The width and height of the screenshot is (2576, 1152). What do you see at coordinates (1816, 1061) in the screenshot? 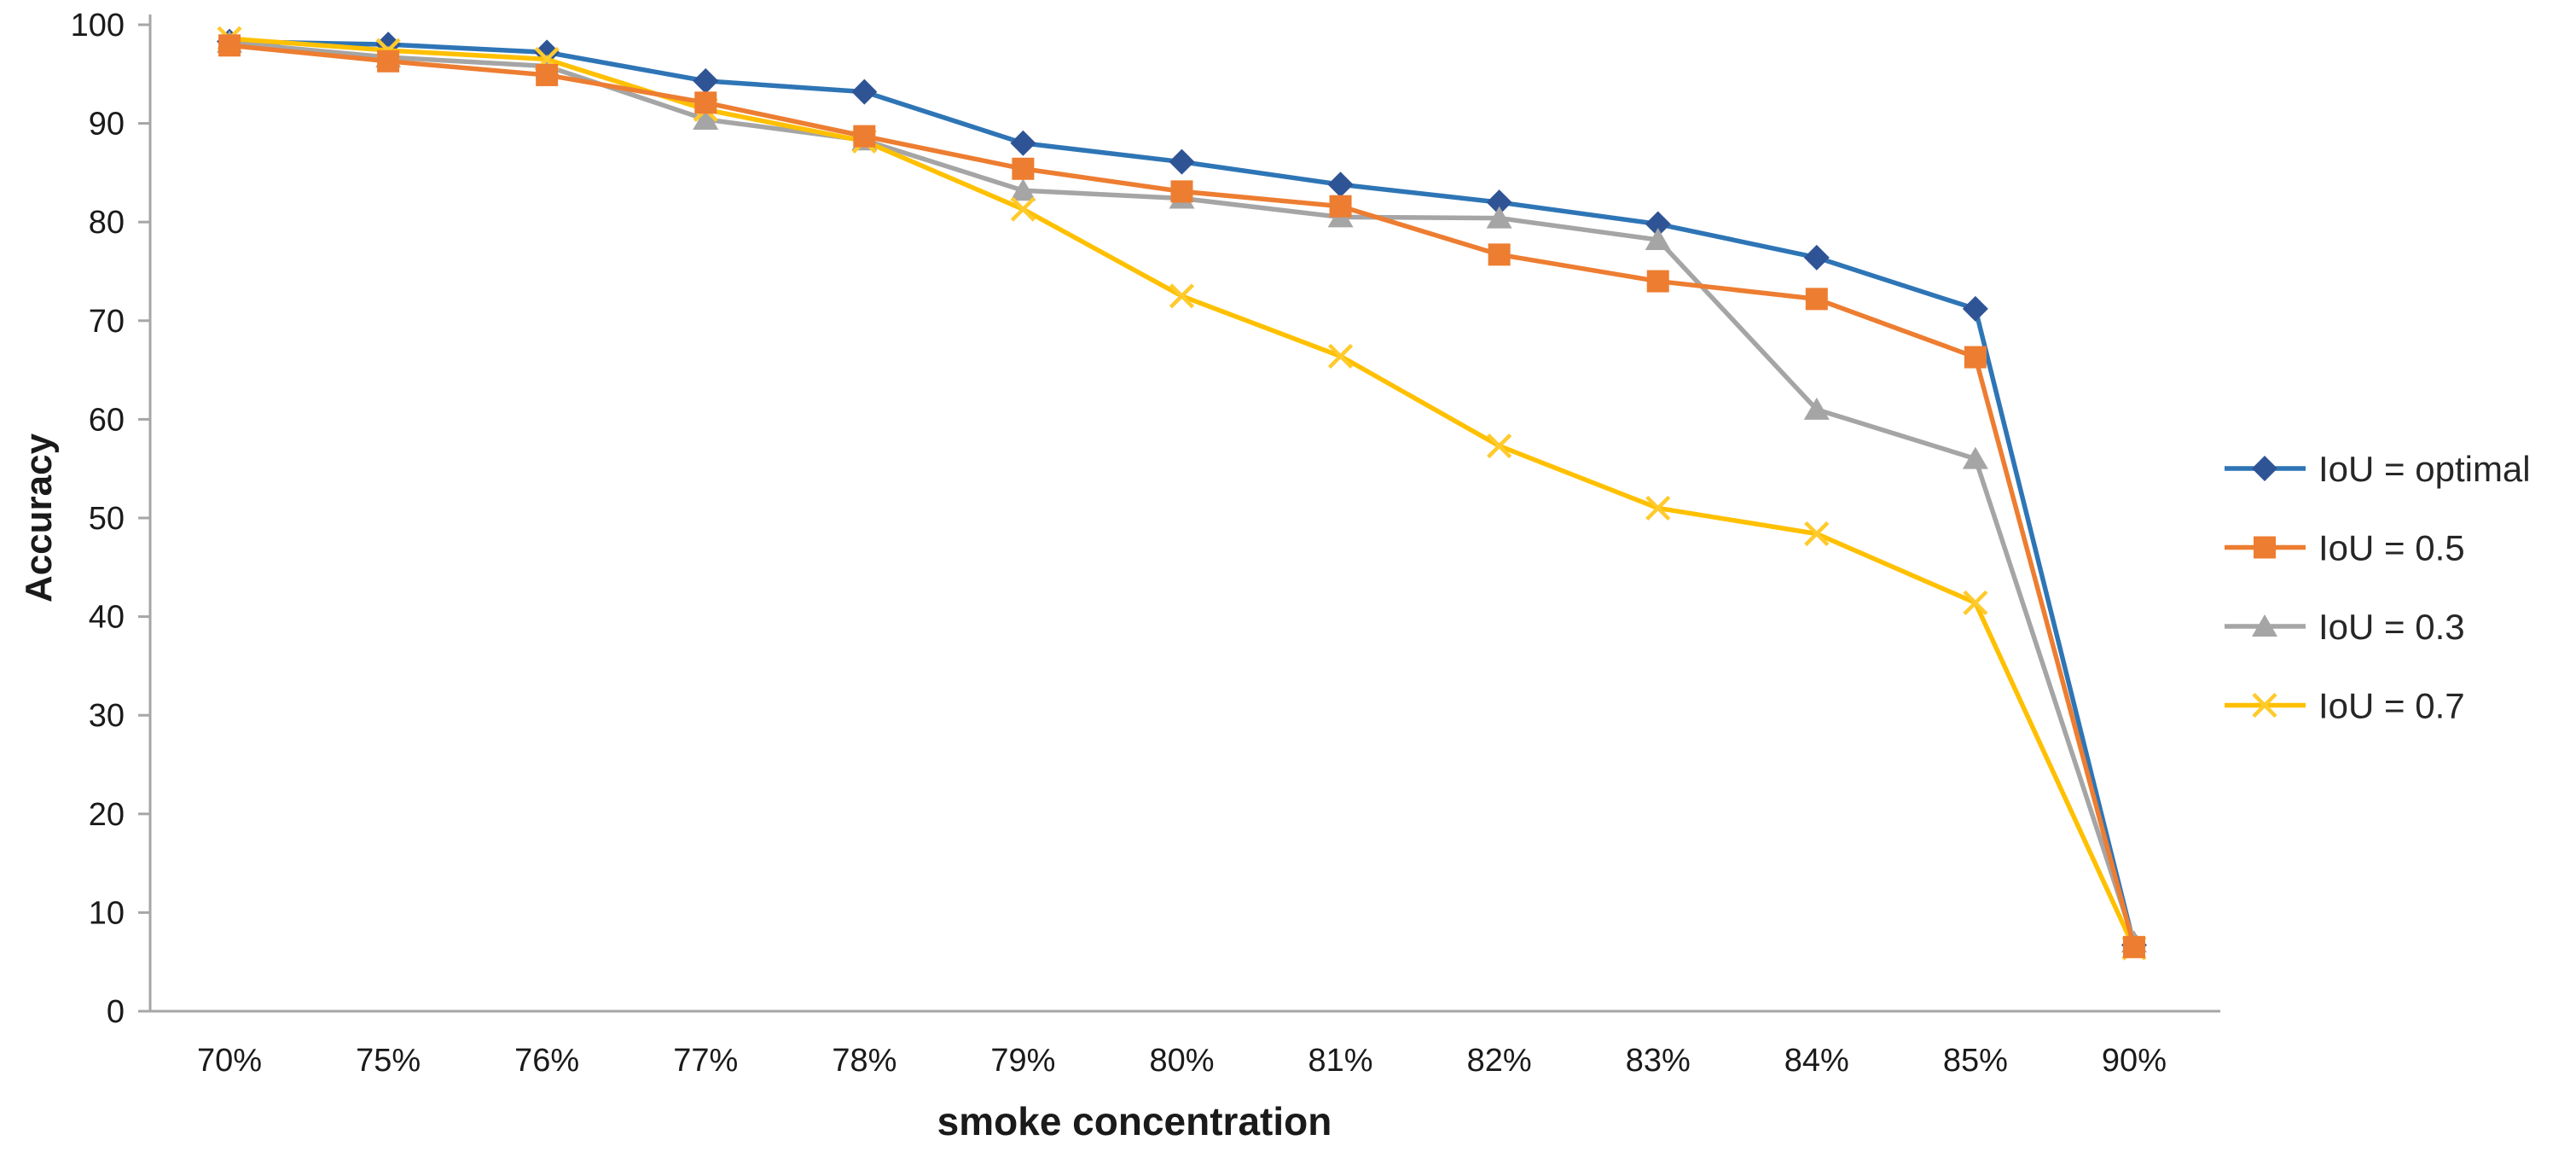
I see `x-tick-label: 84%` at bounding box center [1816, 1061].